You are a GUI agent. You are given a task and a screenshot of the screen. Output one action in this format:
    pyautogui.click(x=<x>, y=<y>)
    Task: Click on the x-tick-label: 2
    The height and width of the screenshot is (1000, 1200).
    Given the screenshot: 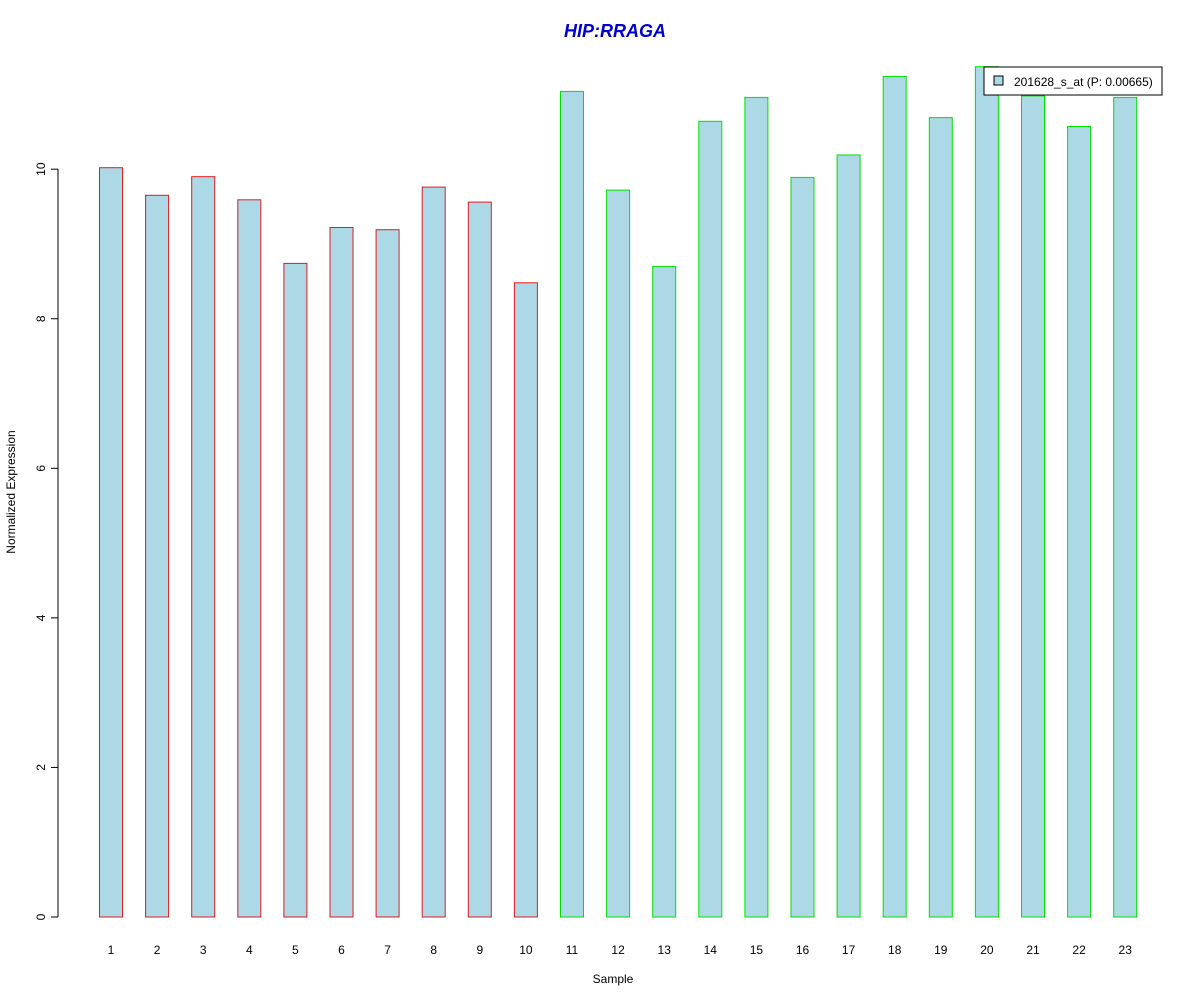 What is the action you would take?
    pyautogui.click(x=157, y=950)
    